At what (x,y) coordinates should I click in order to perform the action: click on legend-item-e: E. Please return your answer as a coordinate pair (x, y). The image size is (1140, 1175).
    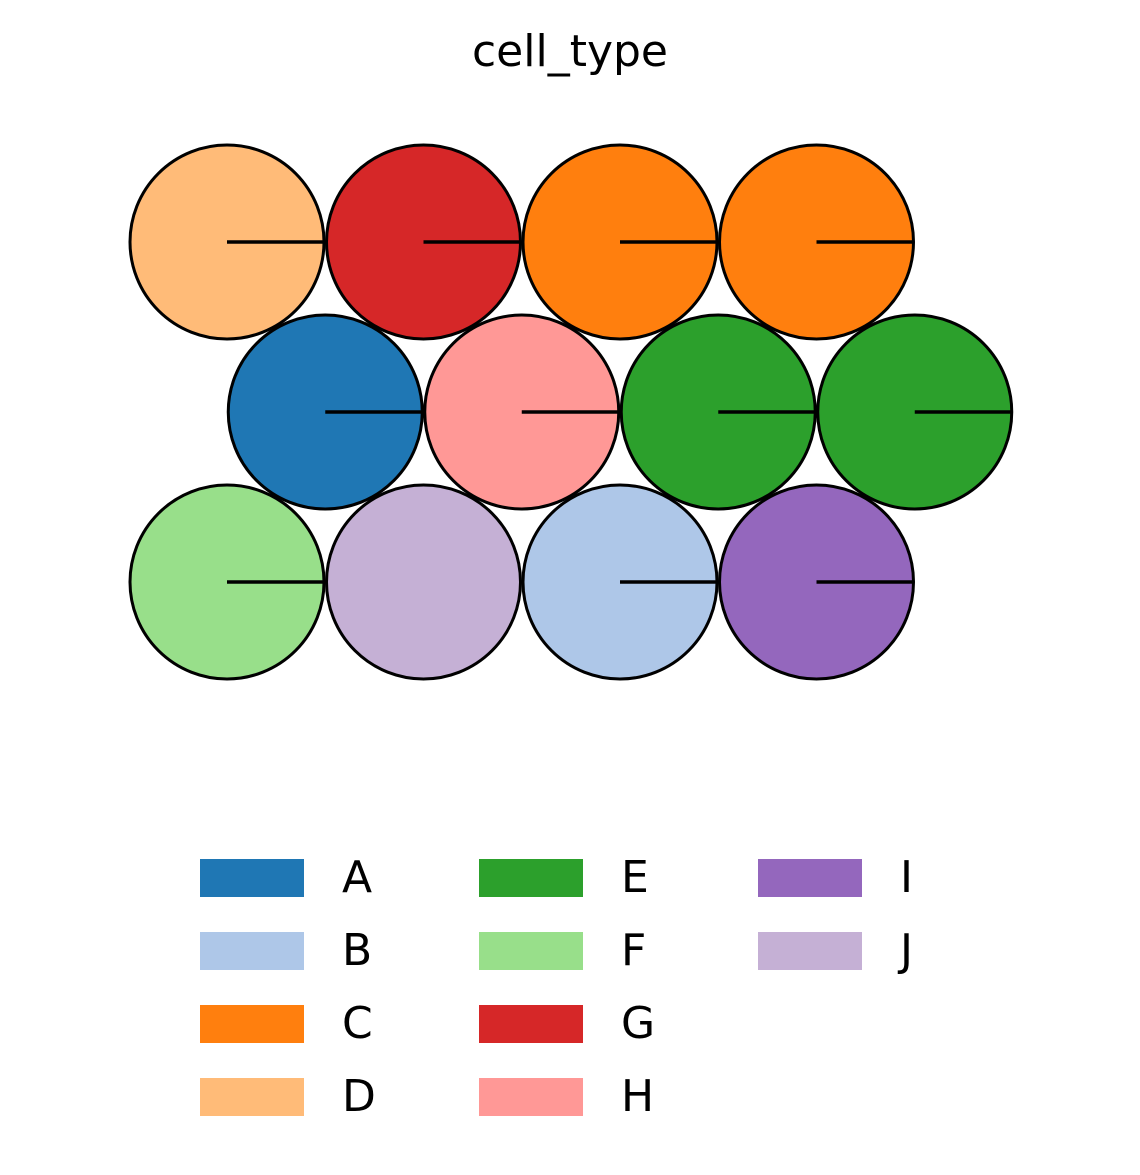
    Looking at the image, I should click on (564, 878).